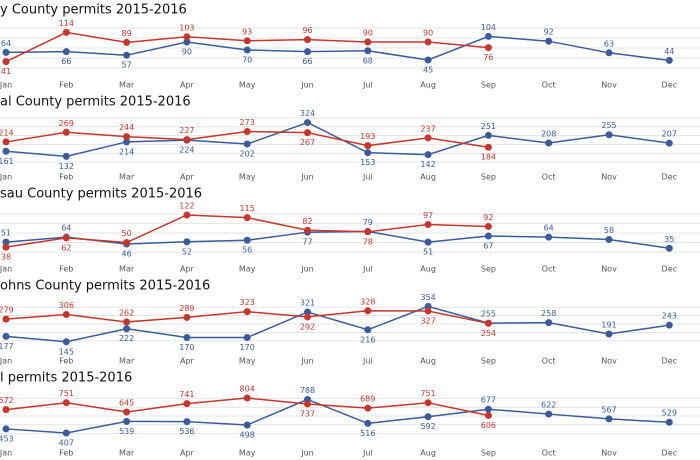 The height and width of the screenshot is (460, 700). What do you see at coordinates (126, 403) in the screenshot?
I see `data-label: 645` at bounding box center [126, 403].